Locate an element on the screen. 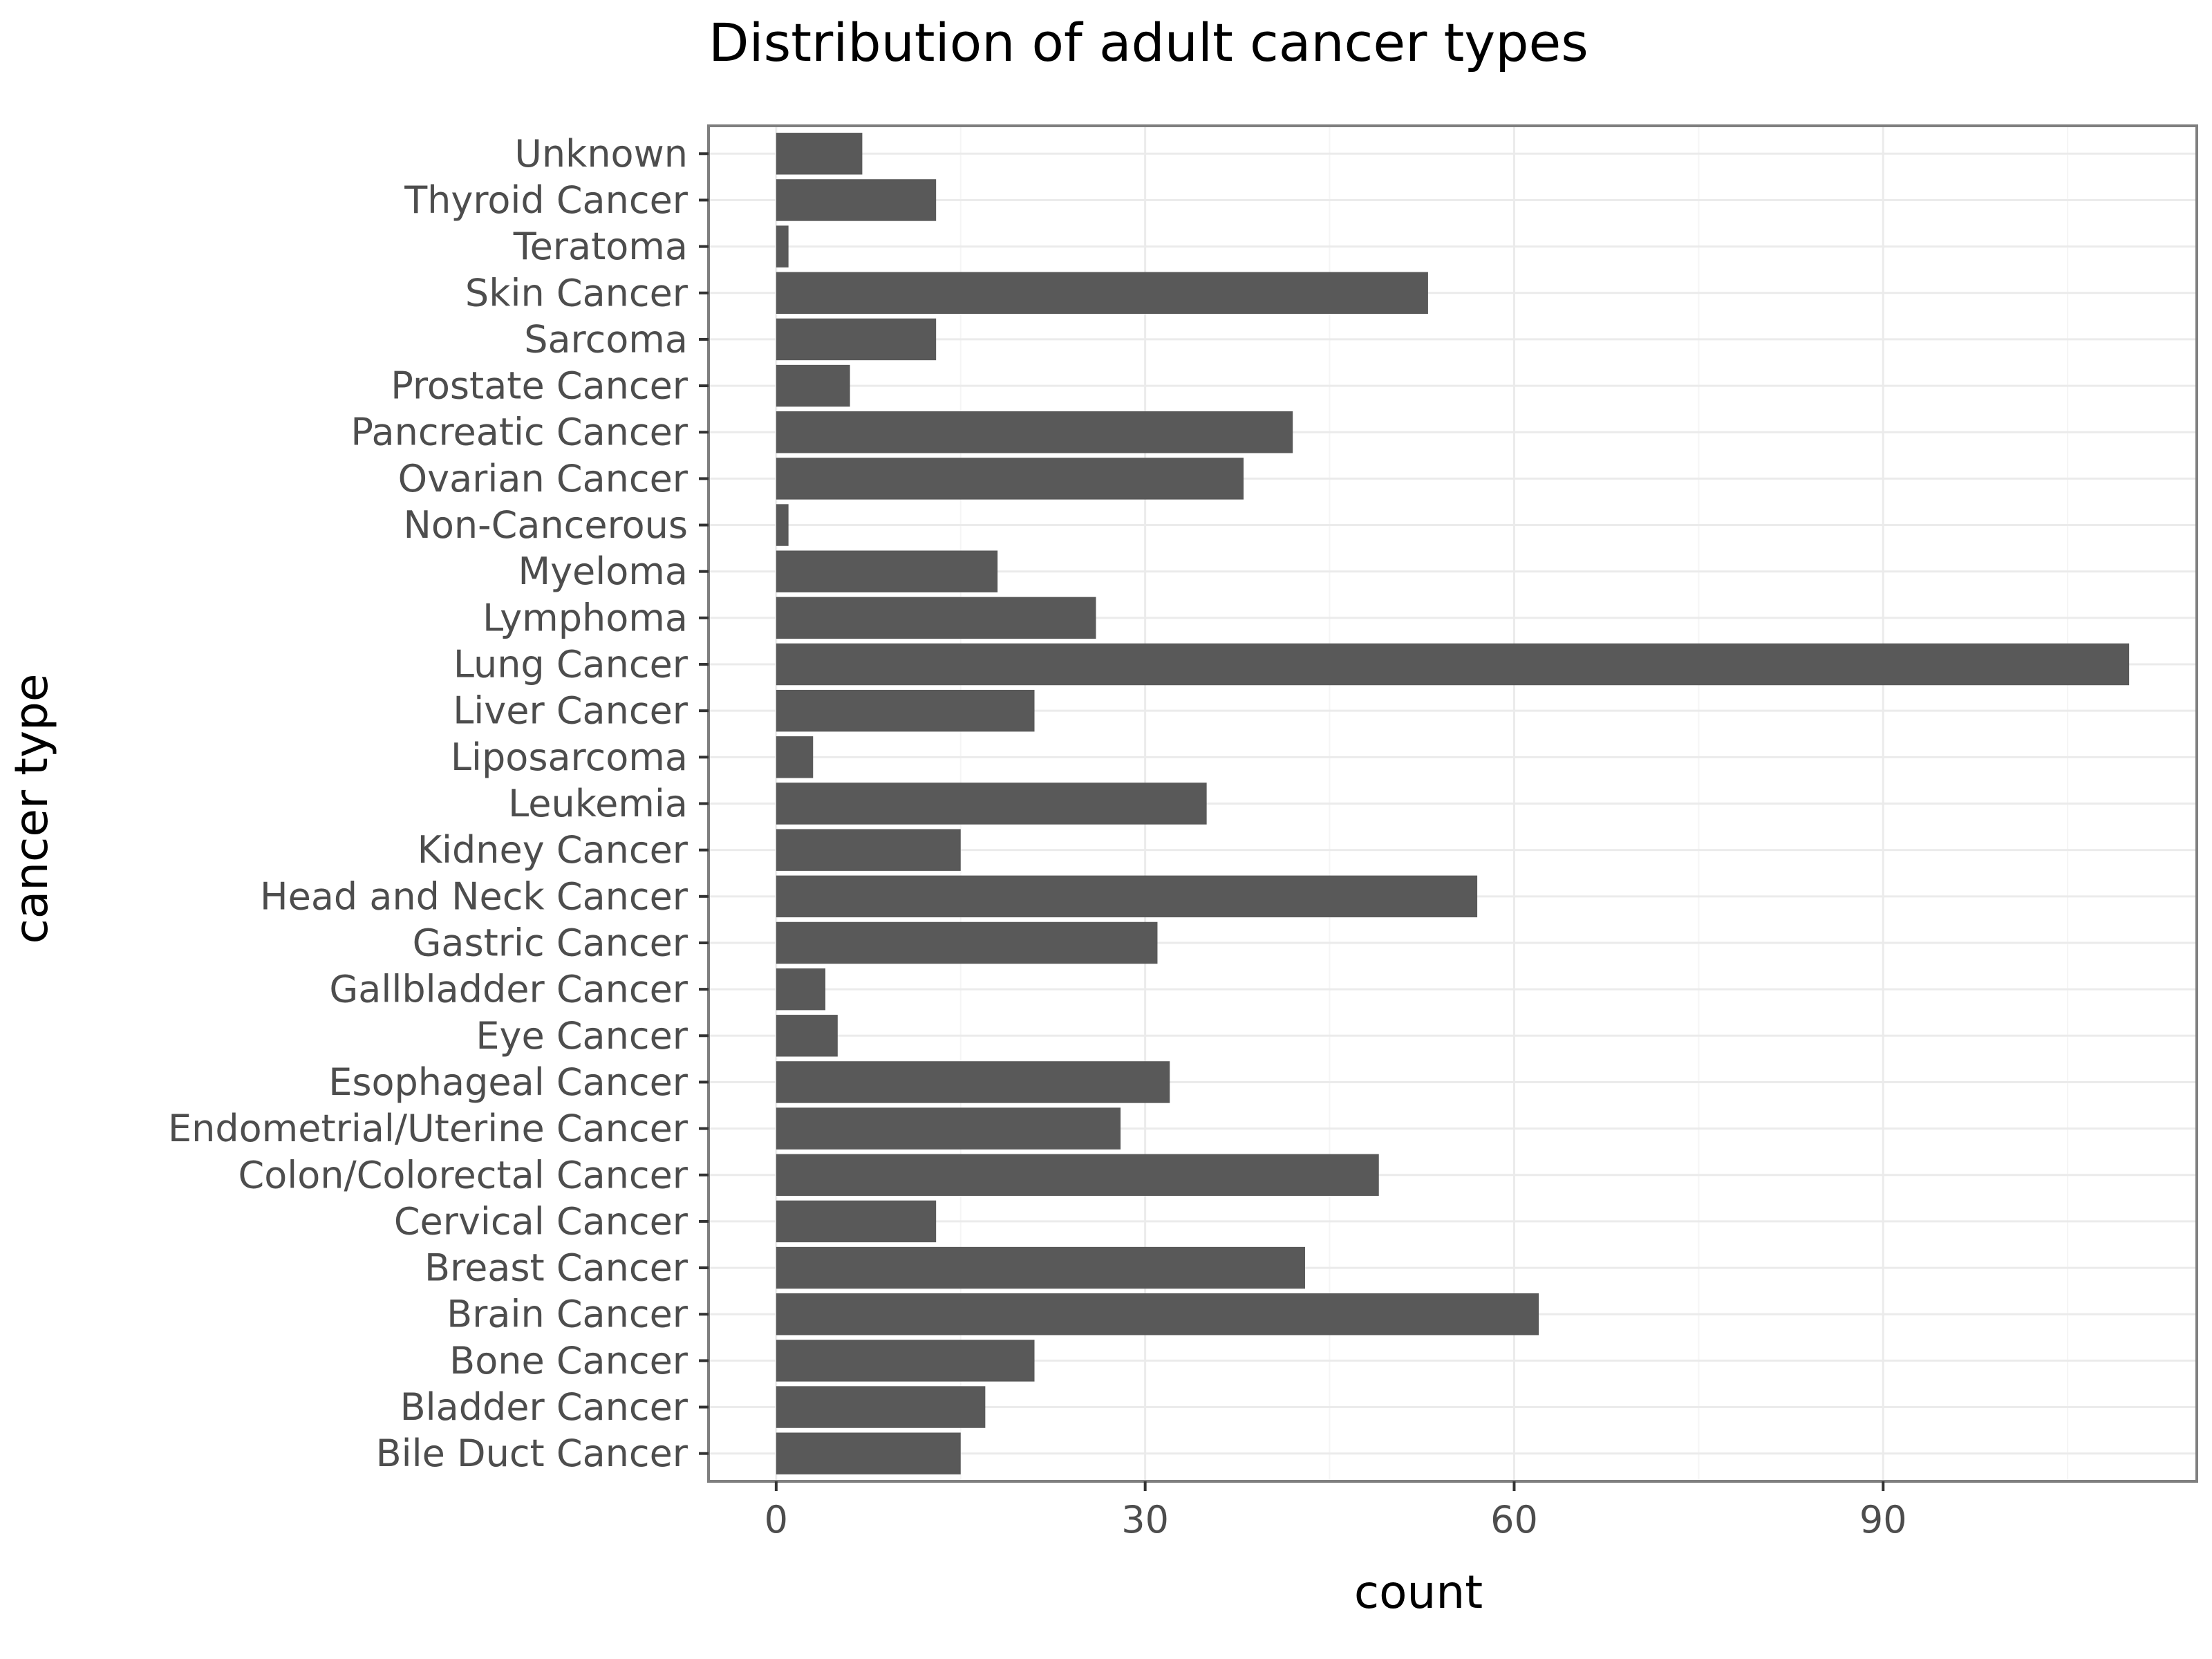  bar-cervical-cancer is located at coordinates (856, 1221).